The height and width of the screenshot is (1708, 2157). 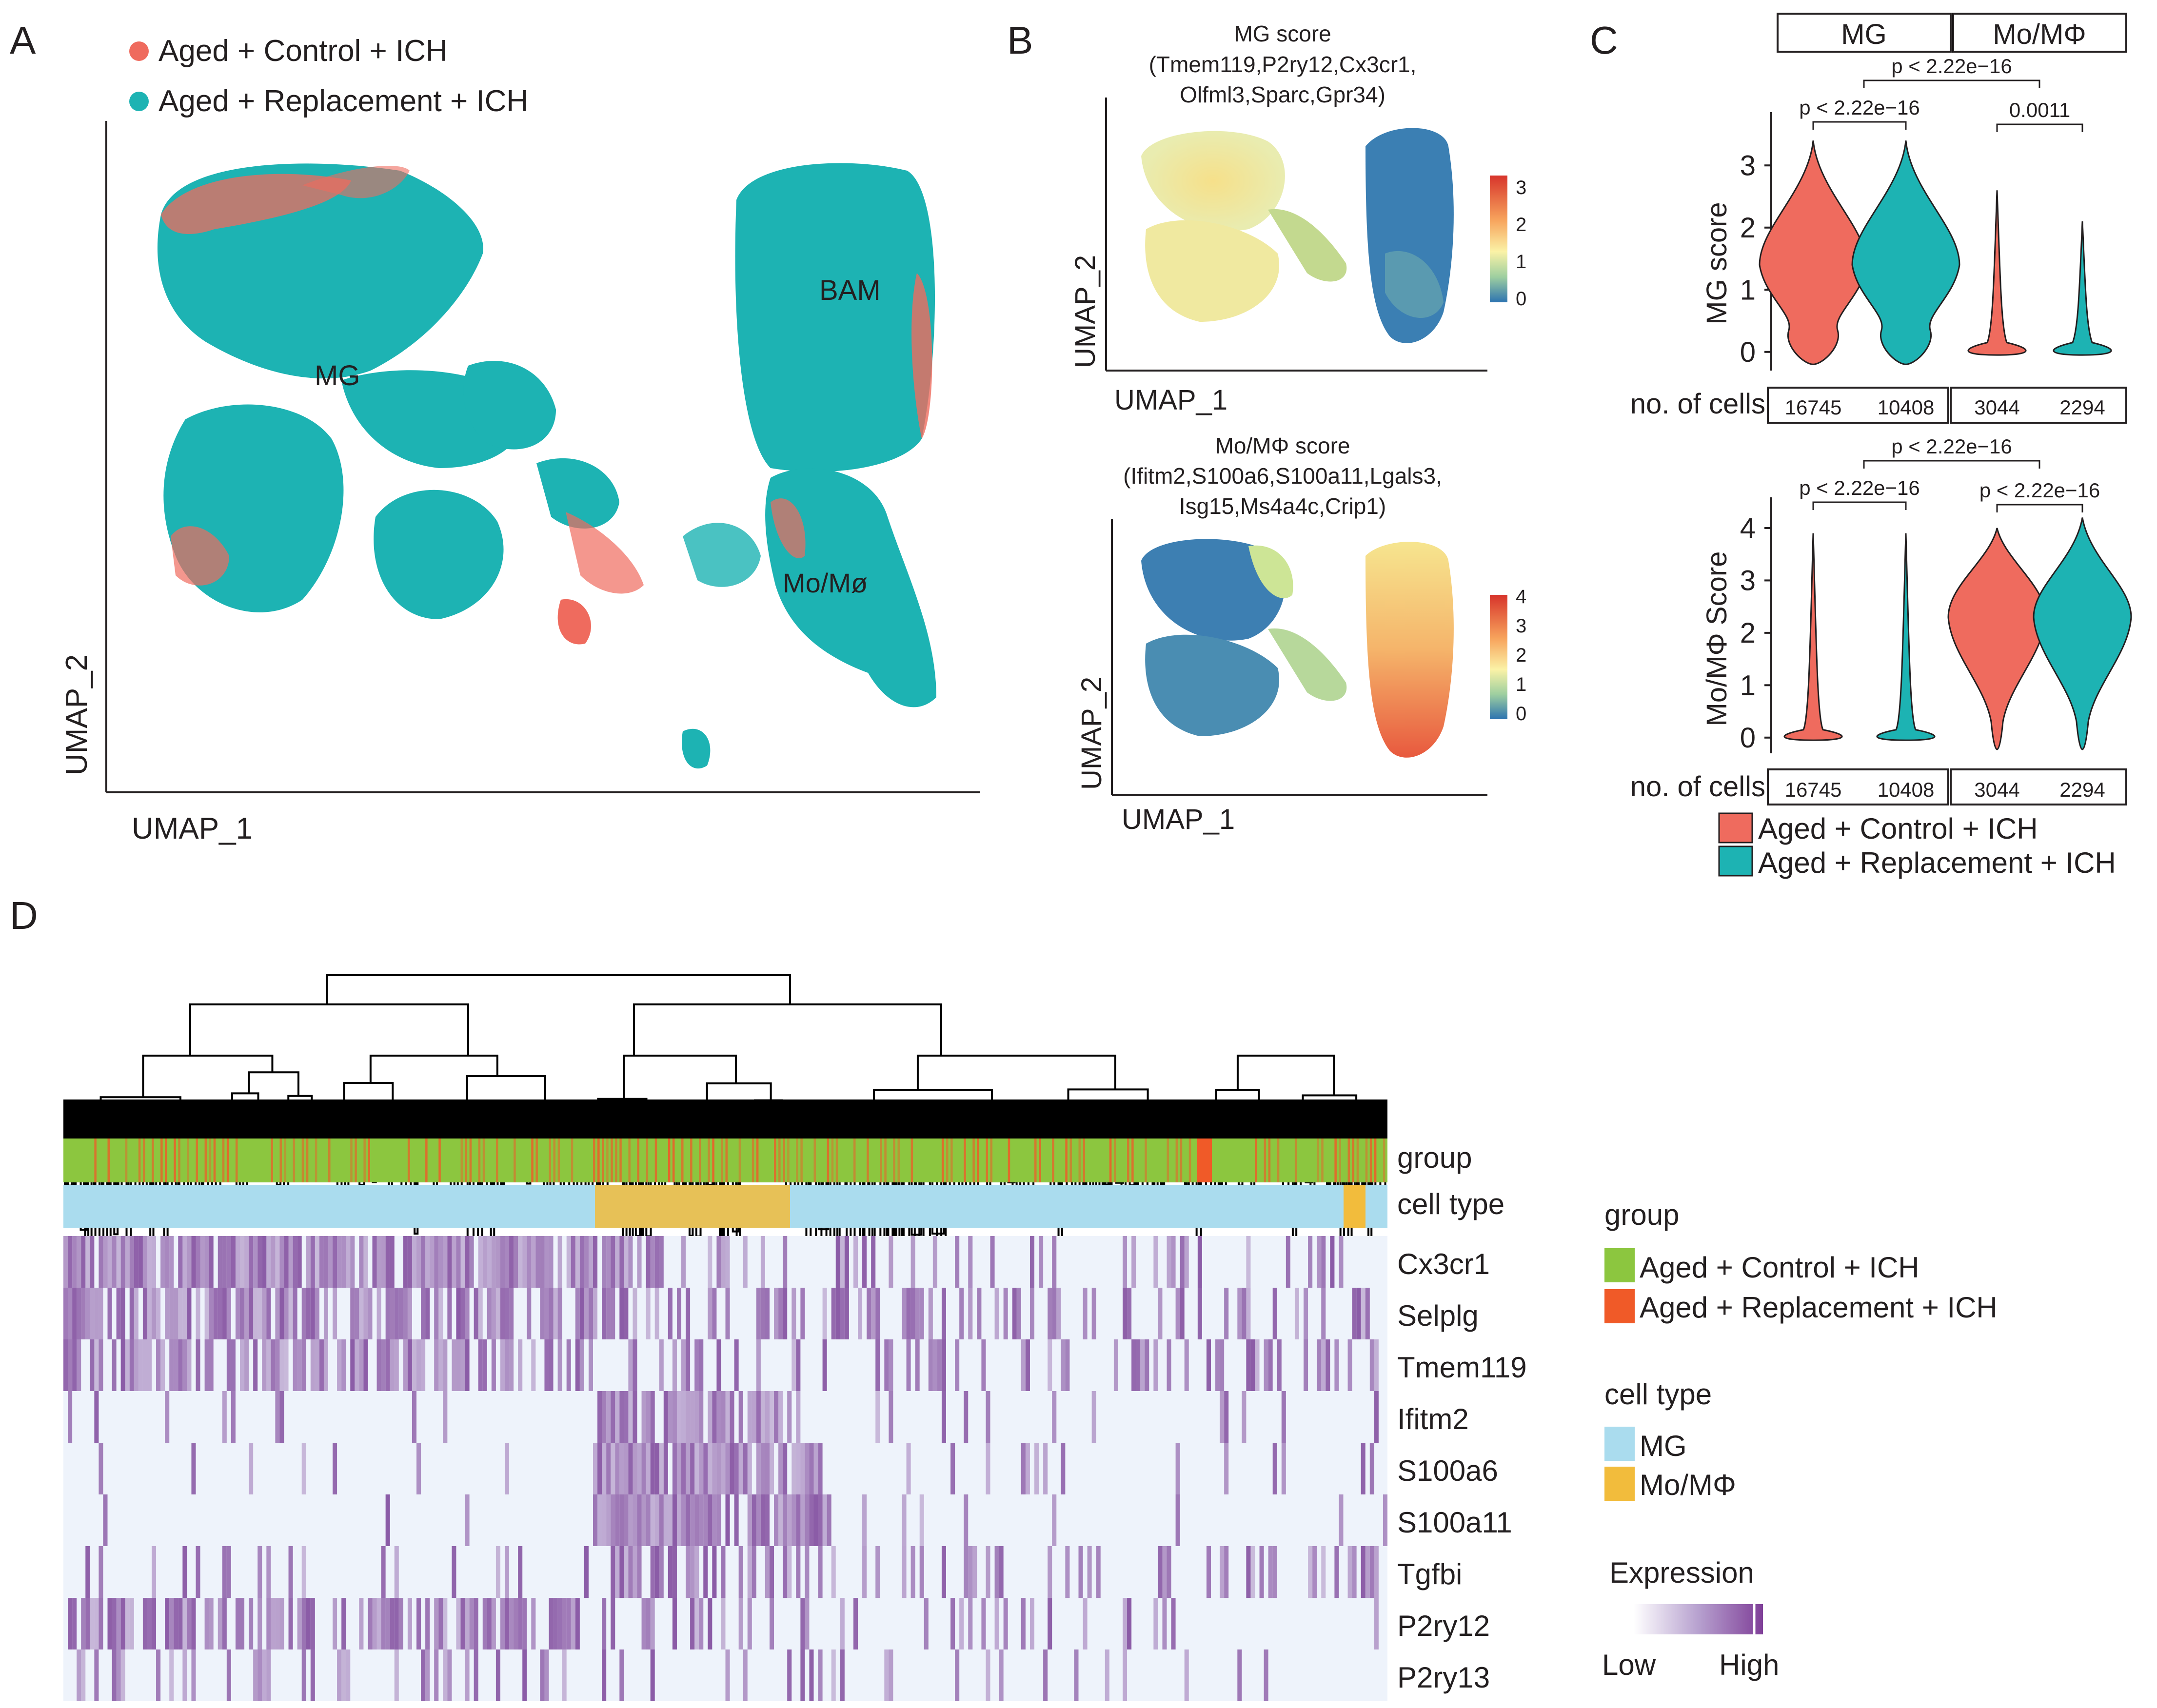 What do you see at coordinates (1283, 64) in the screenshot?
I see `b-top-title-2: (Tmem119,P2ry12,Cx3cr1,` at bounding box center [1283, 64].